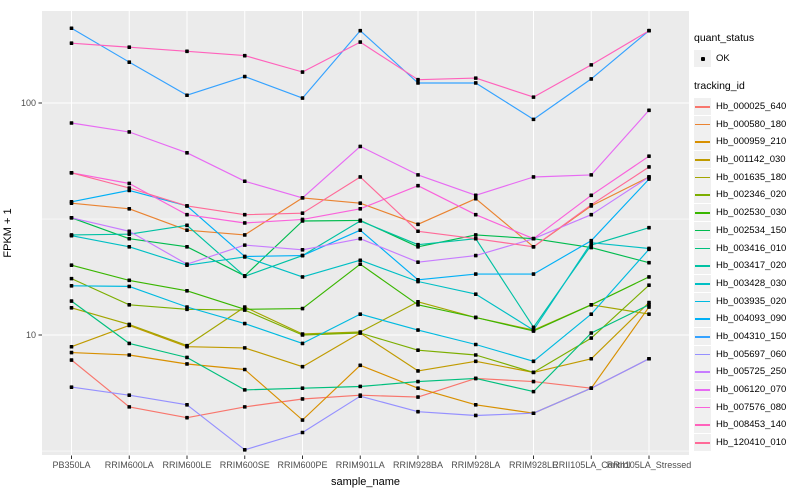  I want to click on series-label: Hb_004093_090, so click(751, 319).